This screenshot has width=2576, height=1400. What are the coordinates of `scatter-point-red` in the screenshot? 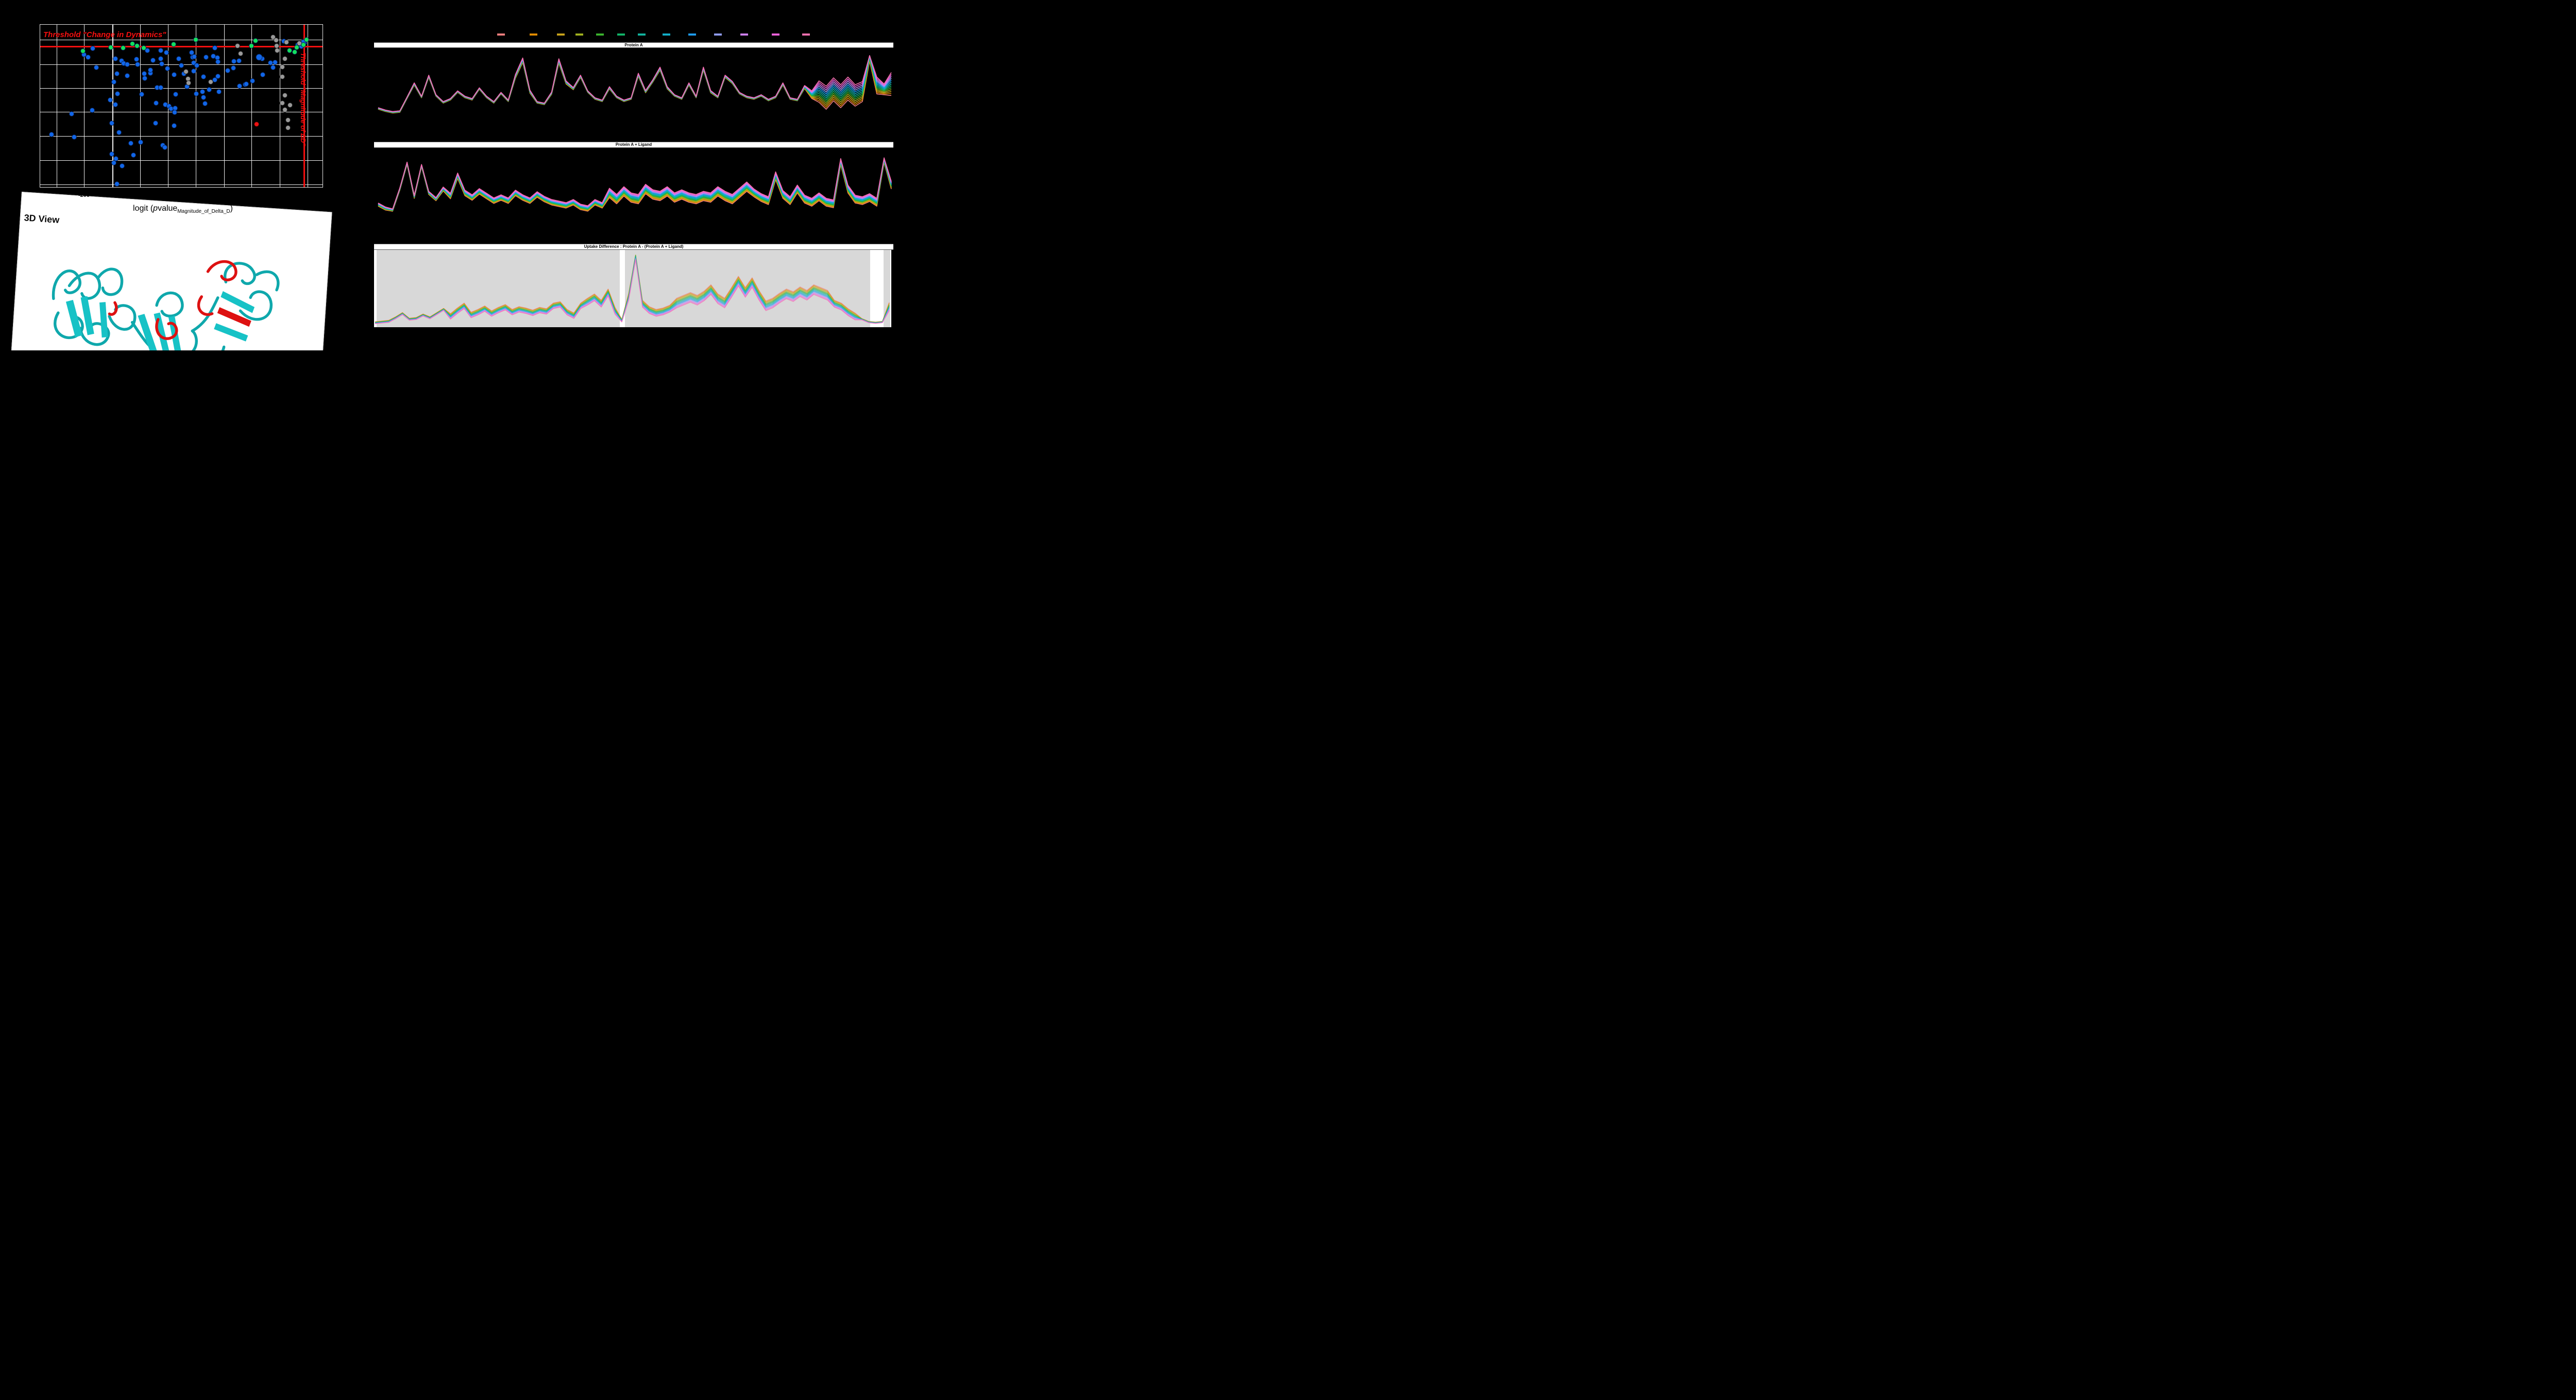 It's located at (257, 124).